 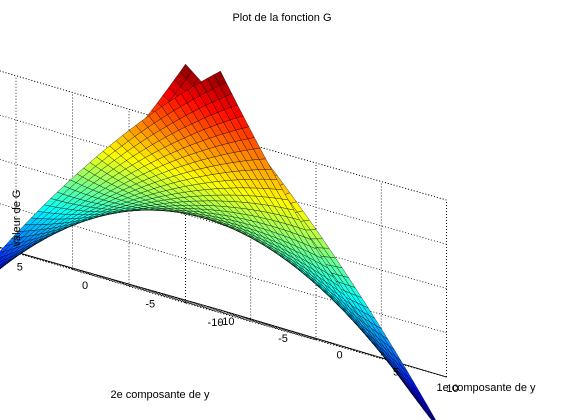 What do you see at coordinates (283, 339) in the screenshot?
I see `x-tick-label: -5` at bounding box center [283, 339].